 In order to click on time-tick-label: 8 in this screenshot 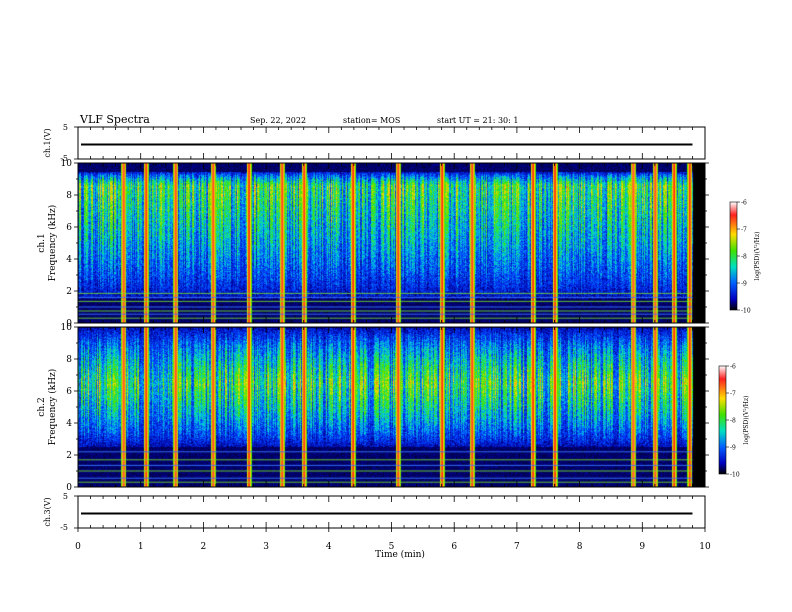, I will do `click(580, 547)`.